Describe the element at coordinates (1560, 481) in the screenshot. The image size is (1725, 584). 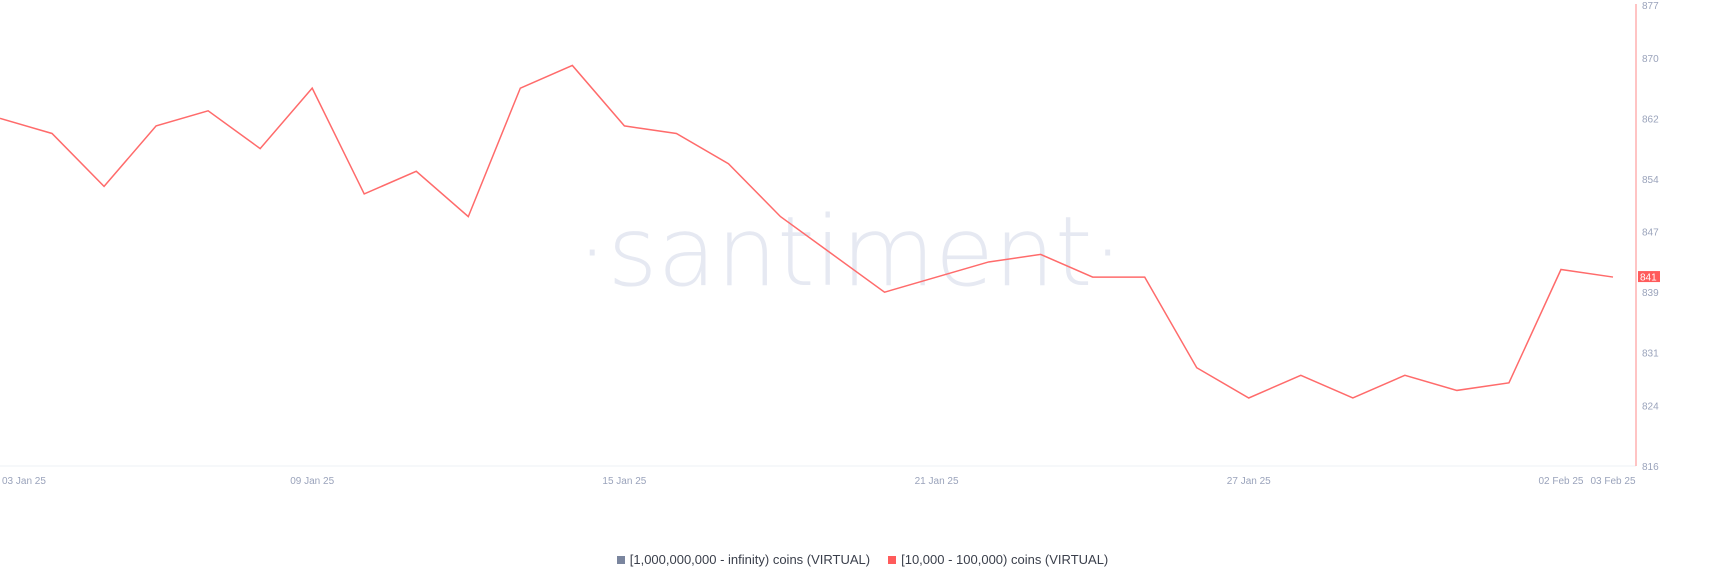
I see `x-tick-label: 02 Feb 25` at that location.